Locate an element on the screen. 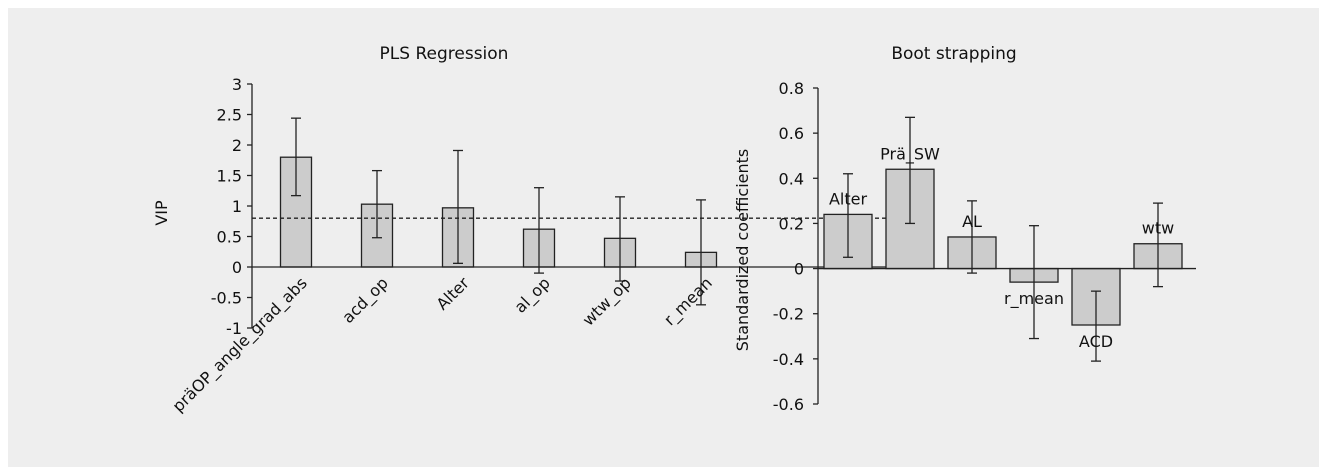 The width and height of the screenshot is (1327, 475). x-tick-label: Alter is located at coordinates (452, 293).